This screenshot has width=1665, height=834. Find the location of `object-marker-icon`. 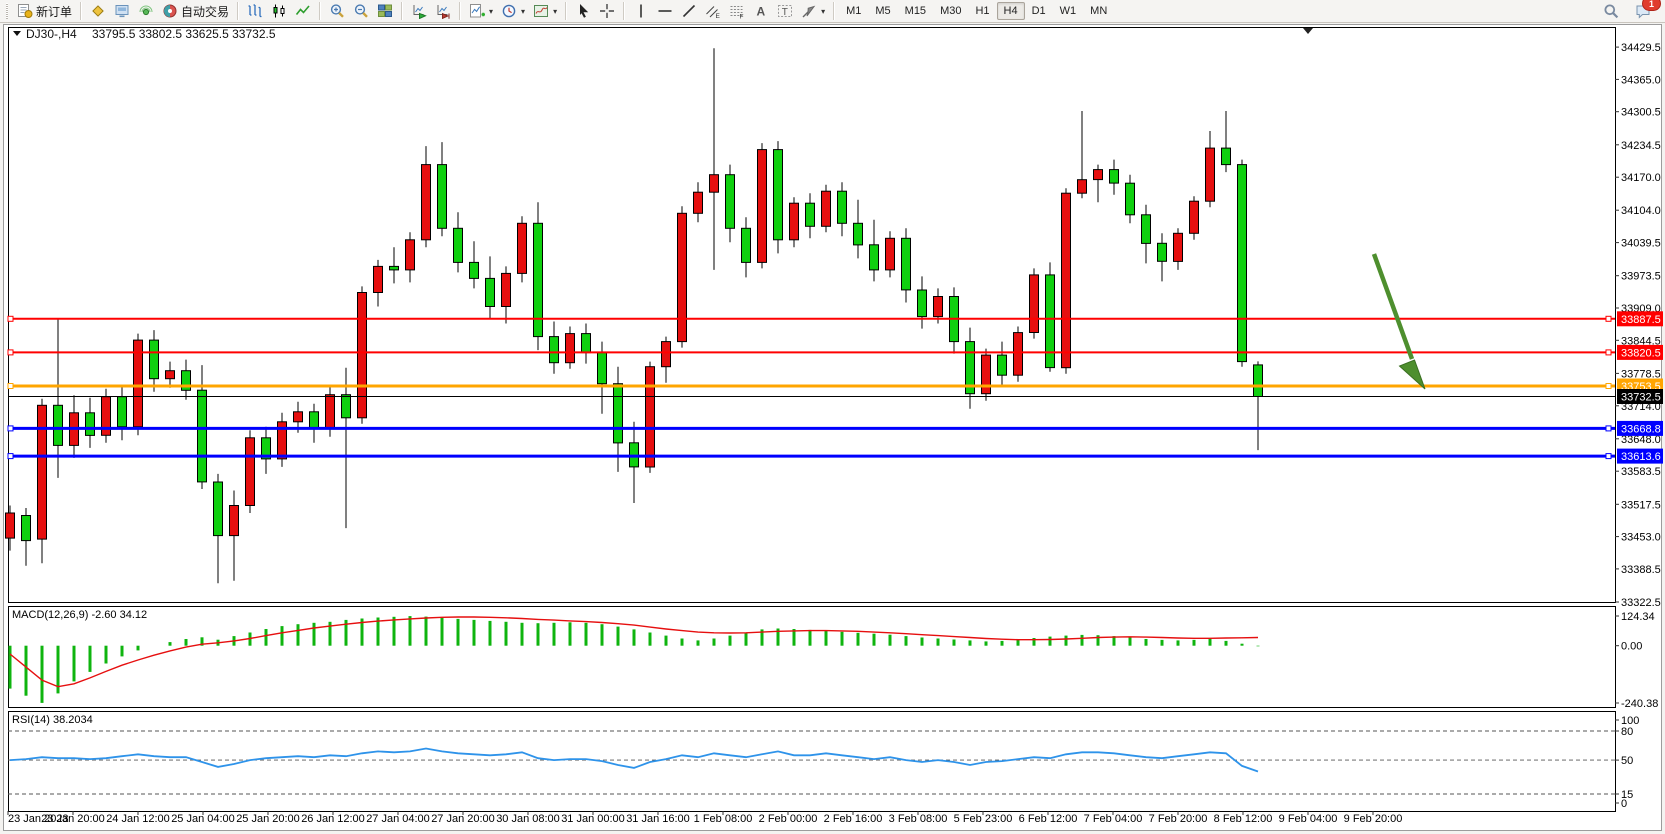

object-marker-icon is located at coordinates (1308, 31).